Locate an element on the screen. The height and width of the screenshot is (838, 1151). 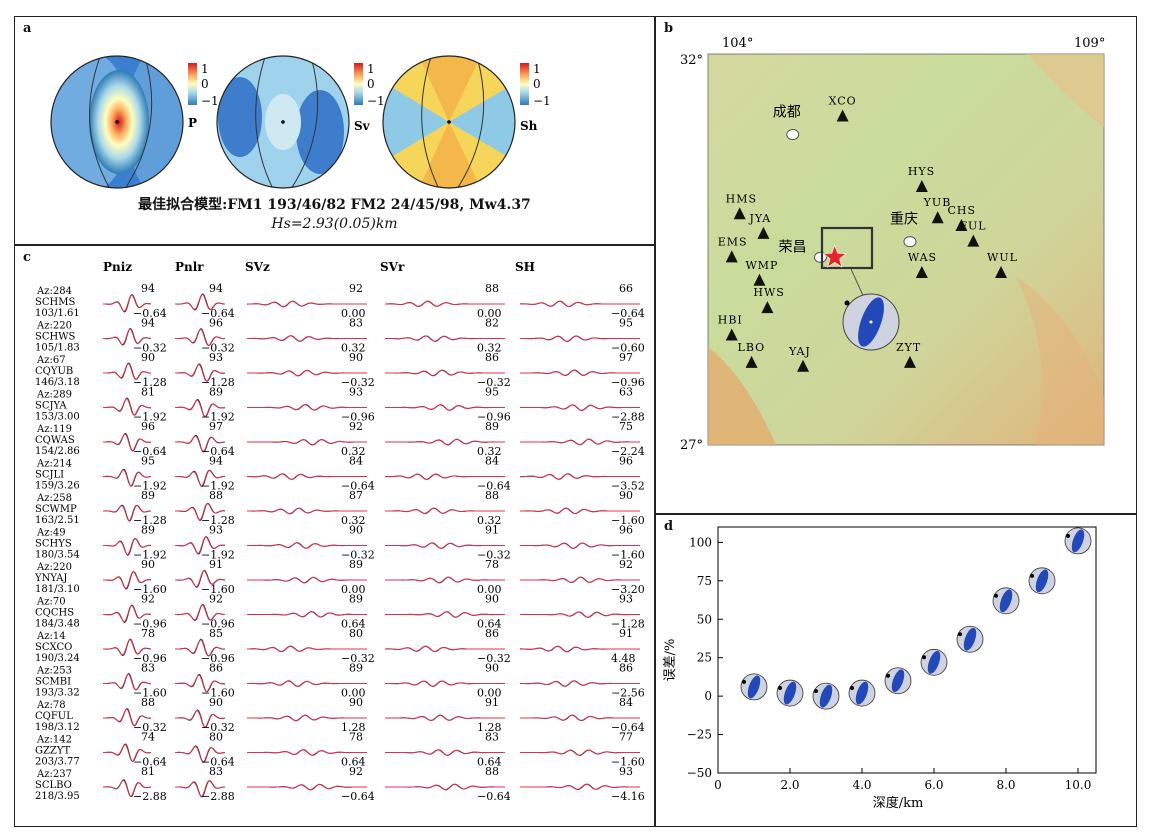
station-azimuth: Az:67 is located at coordinates (51, 360).